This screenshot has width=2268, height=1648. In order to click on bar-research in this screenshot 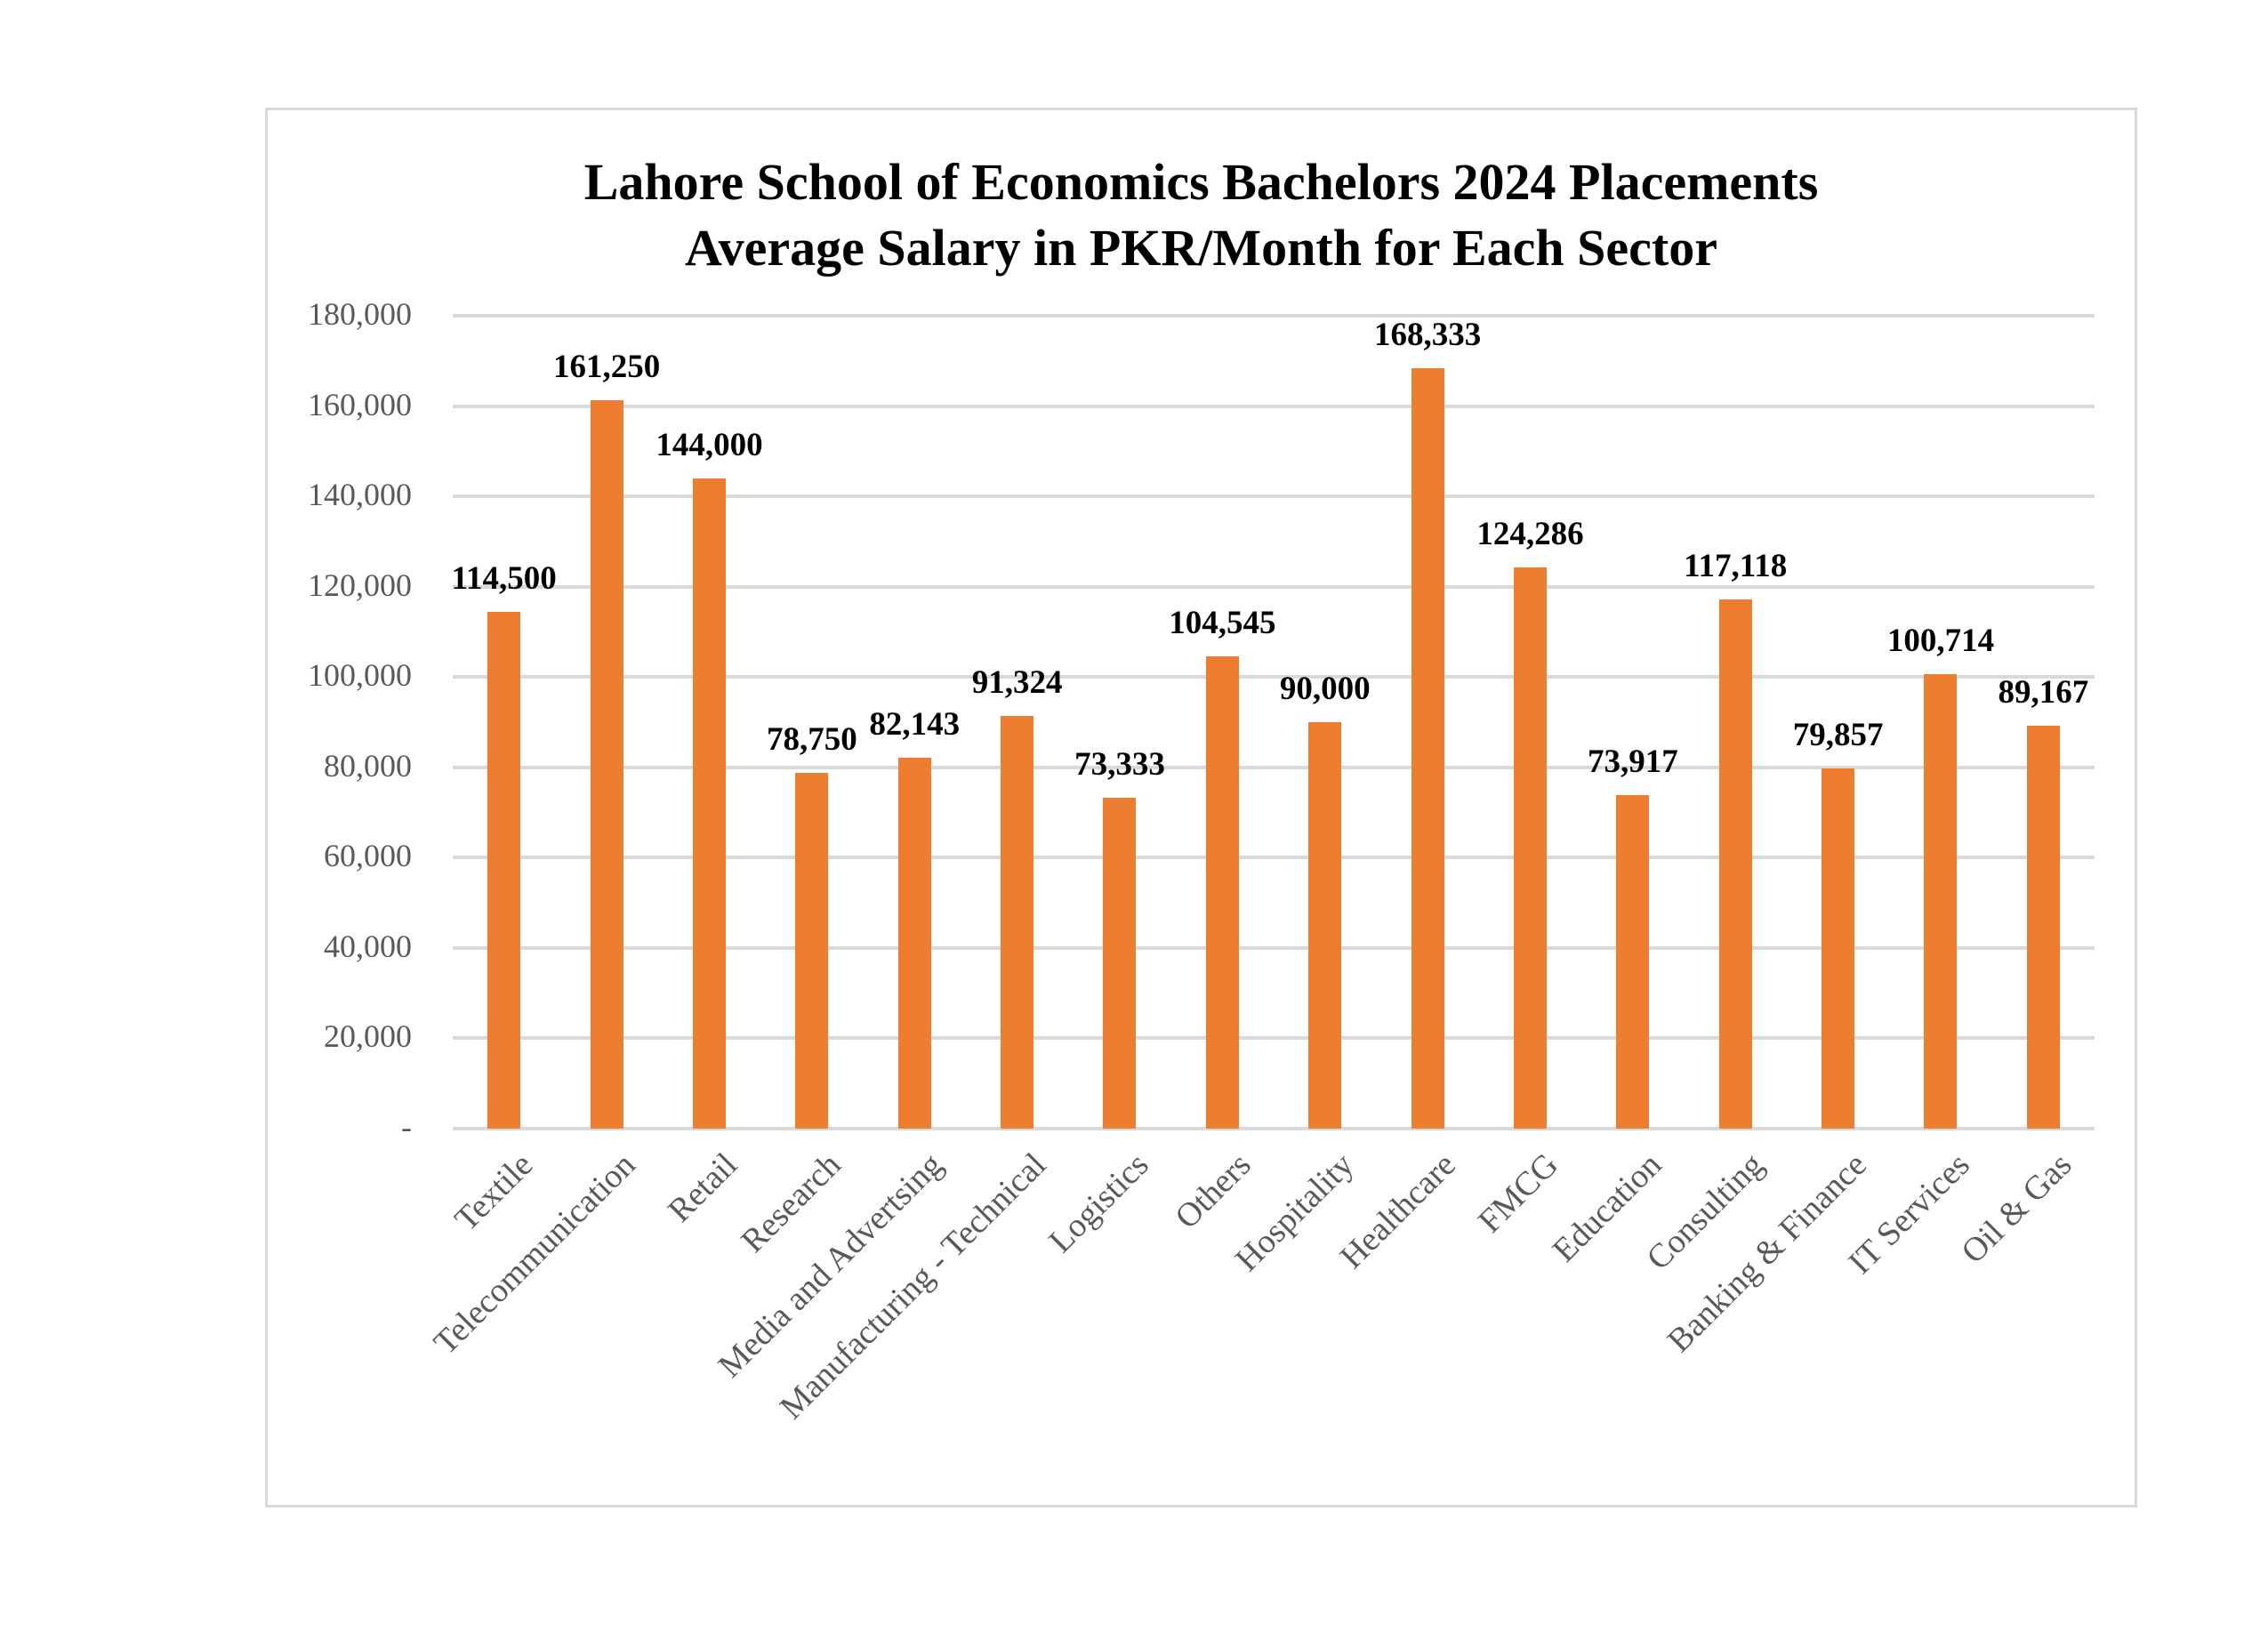, I will do `click(812, 951)`.